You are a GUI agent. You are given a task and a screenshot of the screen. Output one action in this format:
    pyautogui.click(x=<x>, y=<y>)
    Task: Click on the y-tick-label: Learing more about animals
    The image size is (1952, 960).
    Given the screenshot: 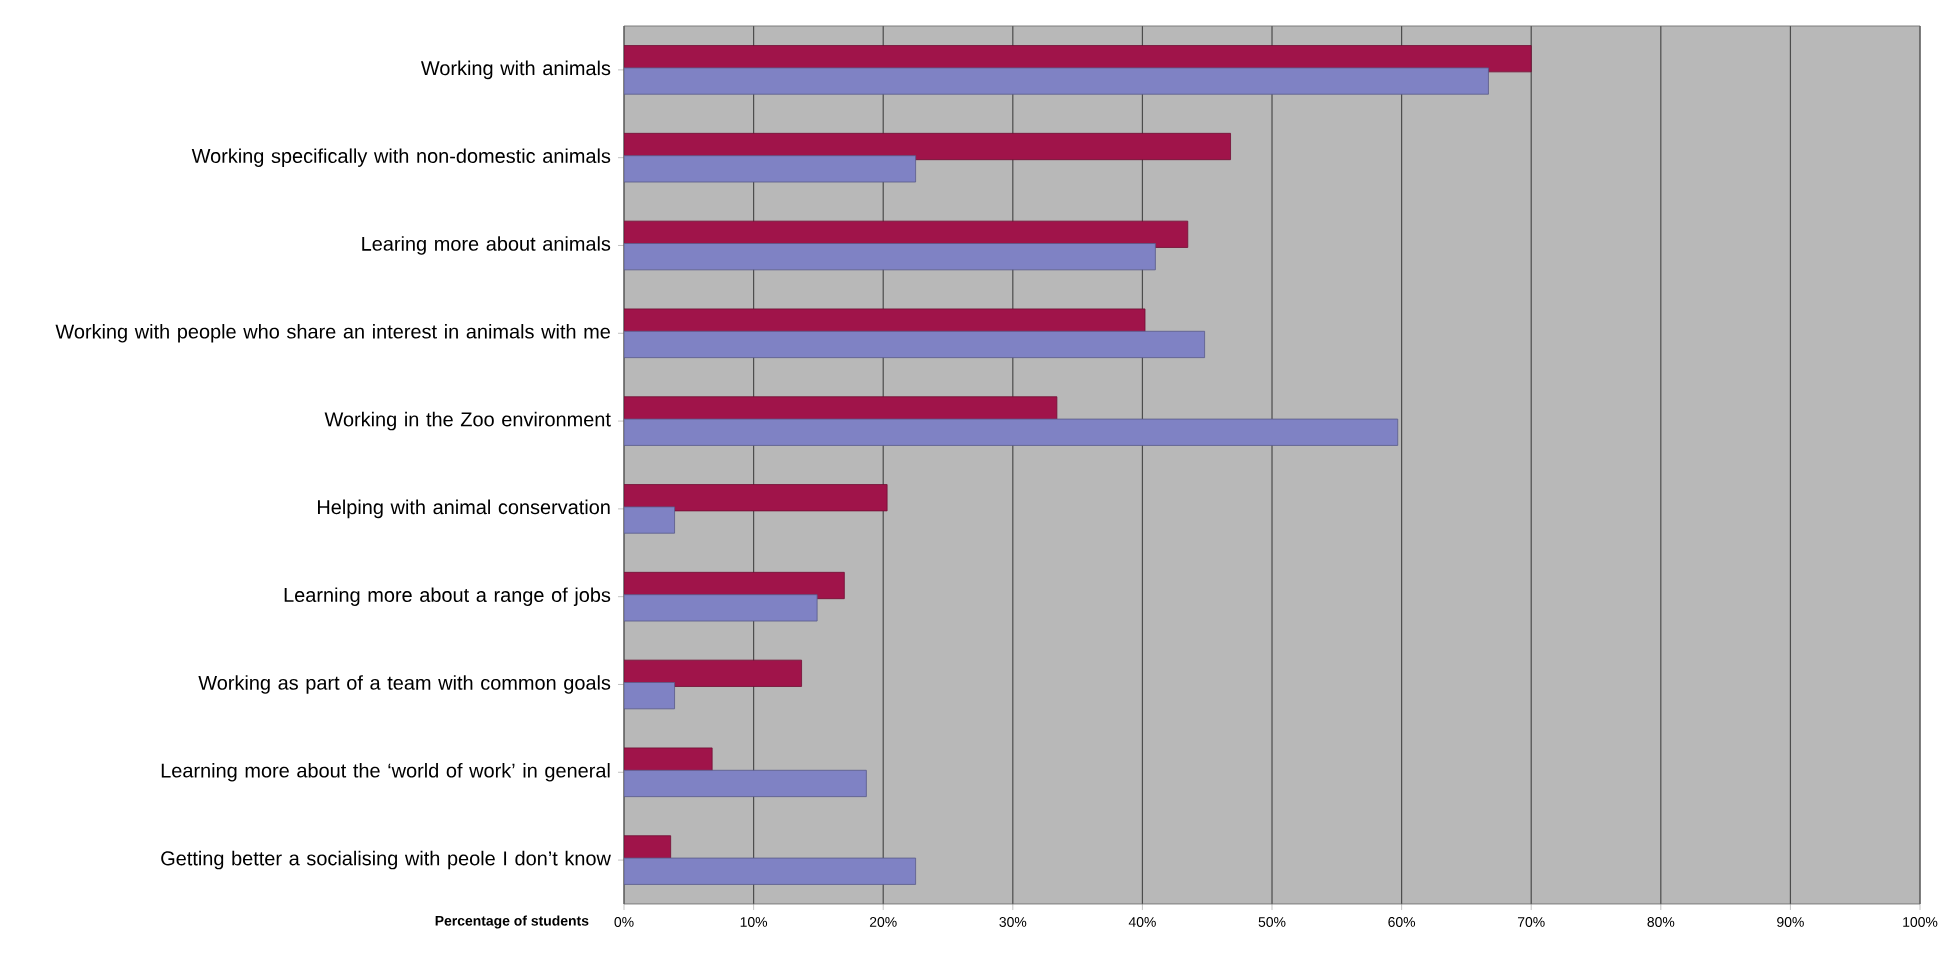 What is the action you would take?
    pyautogui.click(x=486, y=245)
    